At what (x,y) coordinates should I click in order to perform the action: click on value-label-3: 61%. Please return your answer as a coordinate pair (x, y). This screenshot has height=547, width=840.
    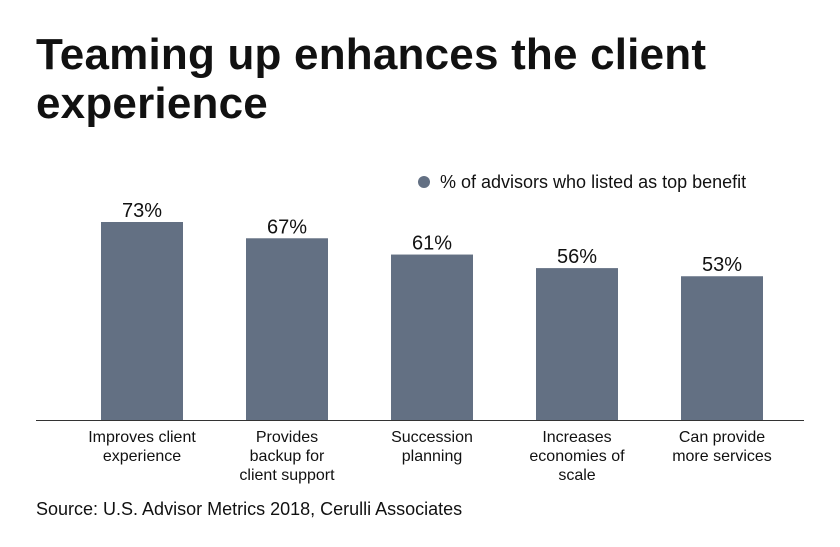
    Looking at the image, I should click on (432, 244).